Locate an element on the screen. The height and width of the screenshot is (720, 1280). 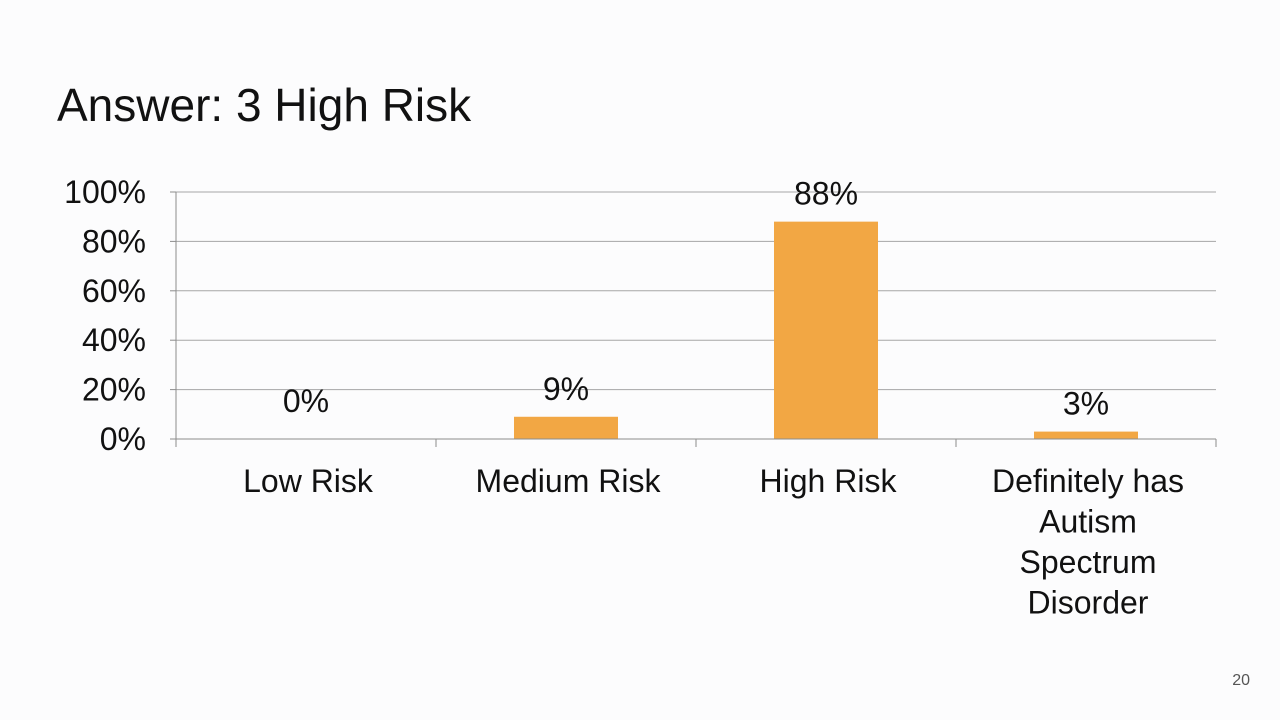
data-label: 88% is located at coordinates (826, 194).